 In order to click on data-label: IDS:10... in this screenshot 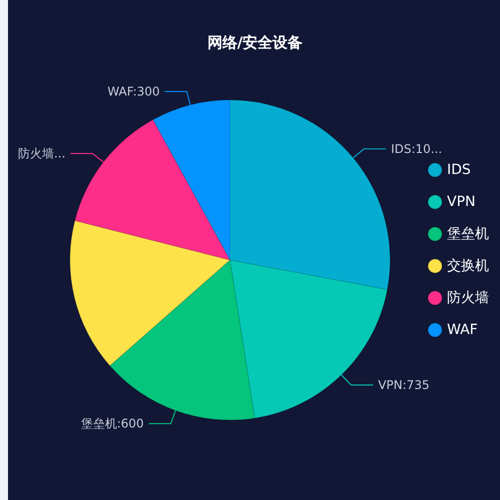, I will do `click(416, 149)`.